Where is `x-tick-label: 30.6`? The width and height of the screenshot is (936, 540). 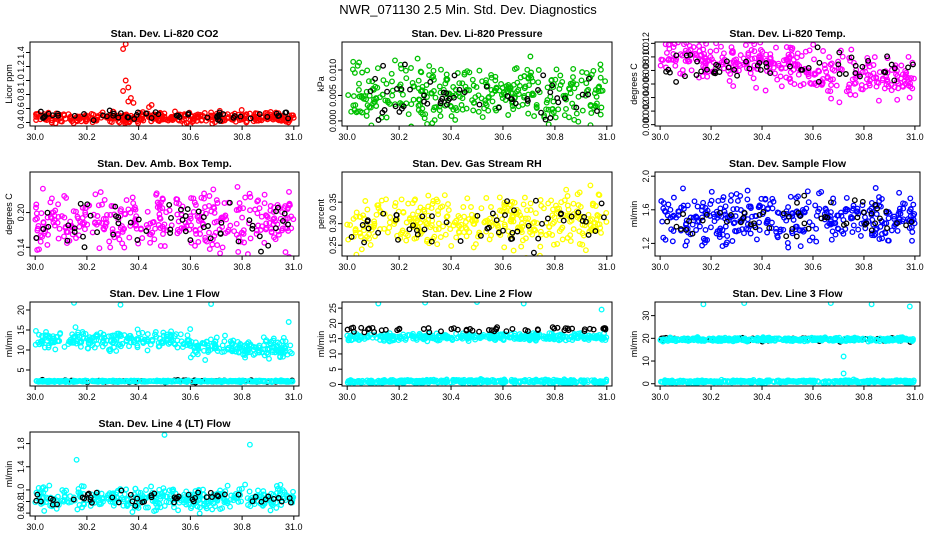
x-tick-label: 30.6 is located at coordinates (503, 137).